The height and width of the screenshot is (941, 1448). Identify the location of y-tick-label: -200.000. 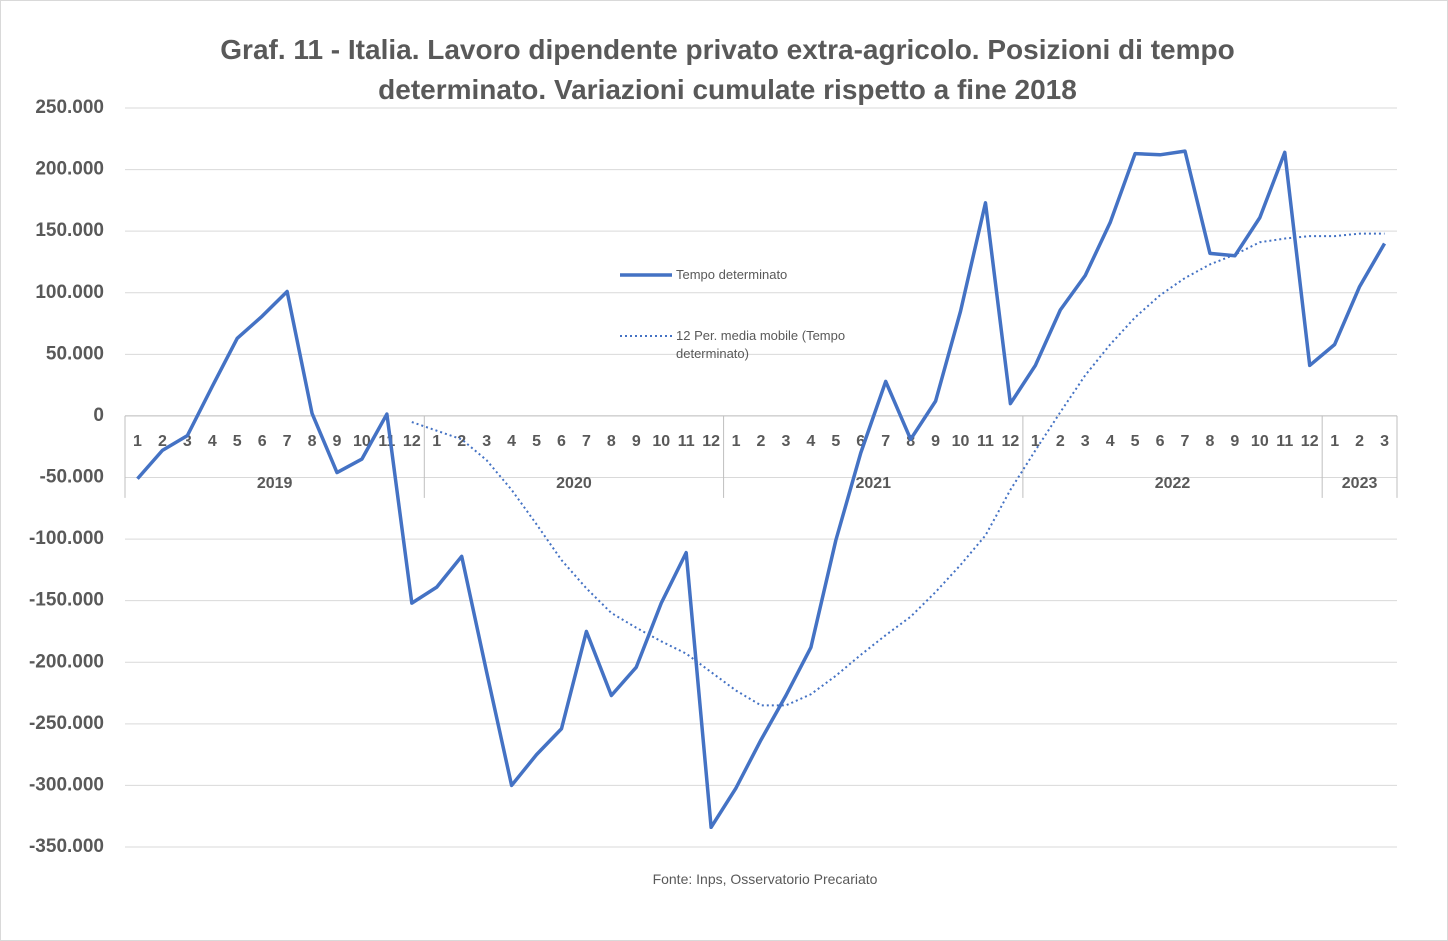
(66, 661).